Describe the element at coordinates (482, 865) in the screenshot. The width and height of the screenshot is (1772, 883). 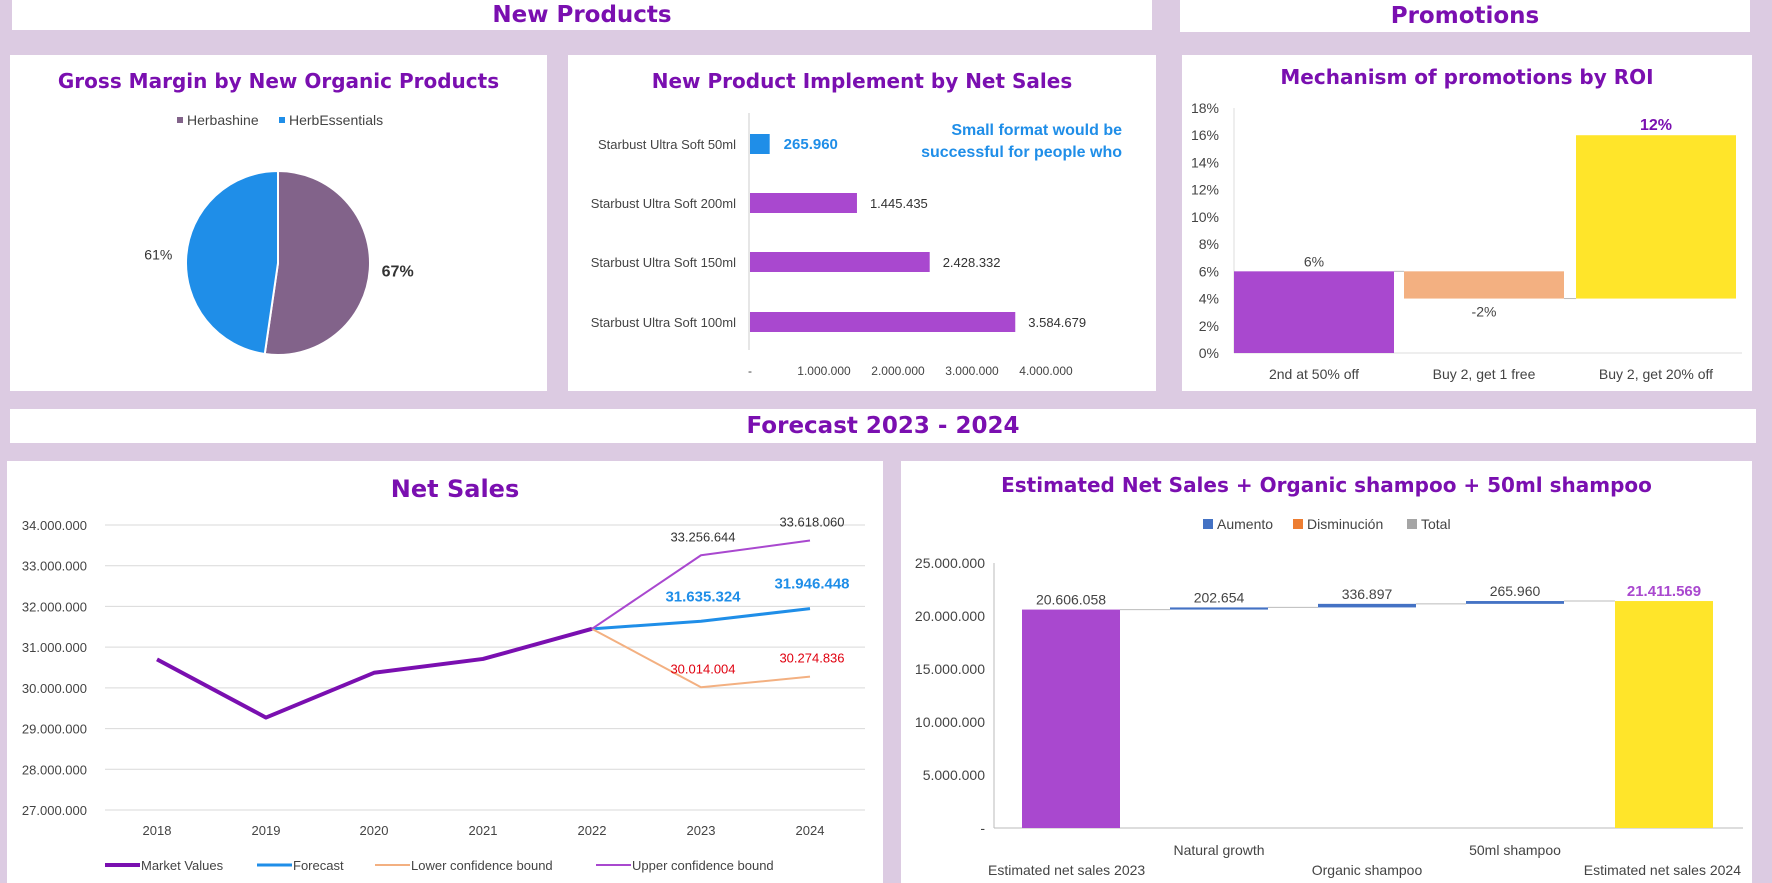
I see `legend-label: Lower confidence bound` at that location.